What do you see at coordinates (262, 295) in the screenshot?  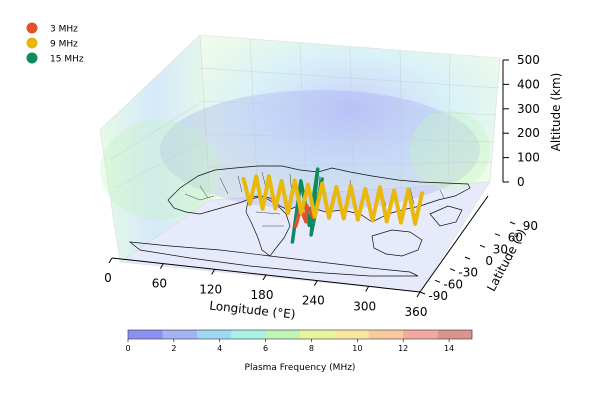 I see `x-tick-label: 180` at bounding box center [262, 295].